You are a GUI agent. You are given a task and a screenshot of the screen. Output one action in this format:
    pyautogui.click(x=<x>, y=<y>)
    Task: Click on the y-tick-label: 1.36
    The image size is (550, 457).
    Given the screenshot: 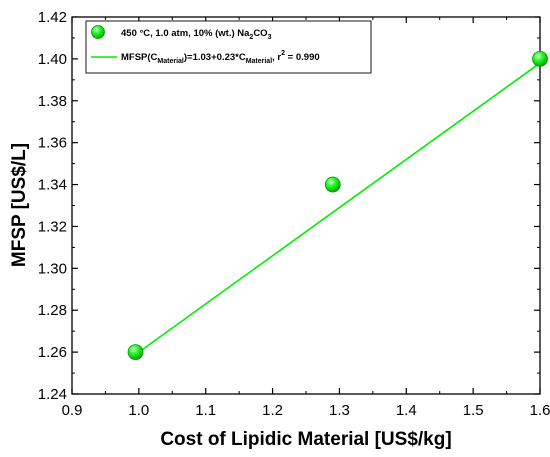 What is the action you would take?
    pyautogui.click(x=52, y=143)
    